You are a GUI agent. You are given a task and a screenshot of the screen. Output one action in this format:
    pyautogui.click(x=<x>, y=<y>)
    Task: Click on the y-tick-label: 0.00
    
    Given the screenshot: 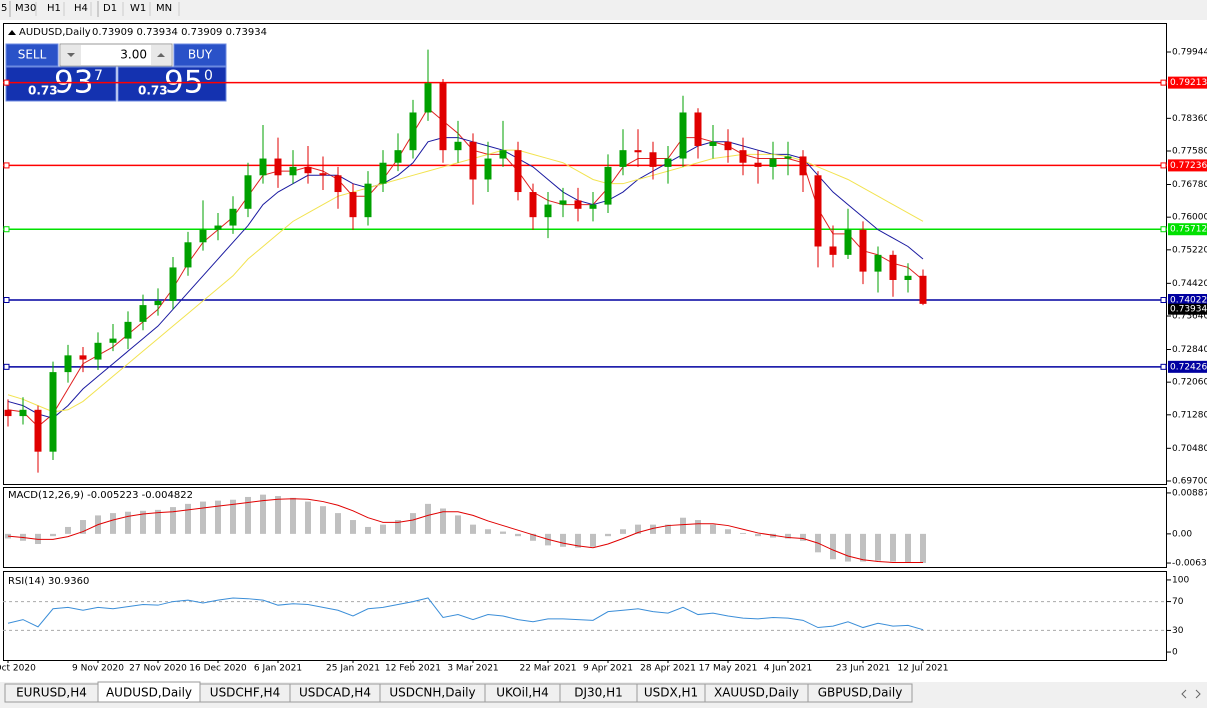 What is the action you would take?
    pyautogui.click(x=1182, y=534)
    